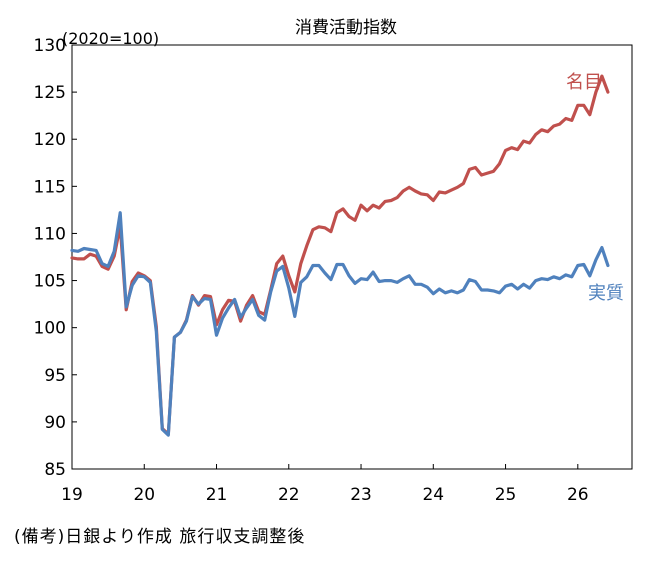 This screenshot has width=658, height=563. Describe the element at coordinates (144, 495) in the screenshot. I see `x-tick-label: 20` at that location.